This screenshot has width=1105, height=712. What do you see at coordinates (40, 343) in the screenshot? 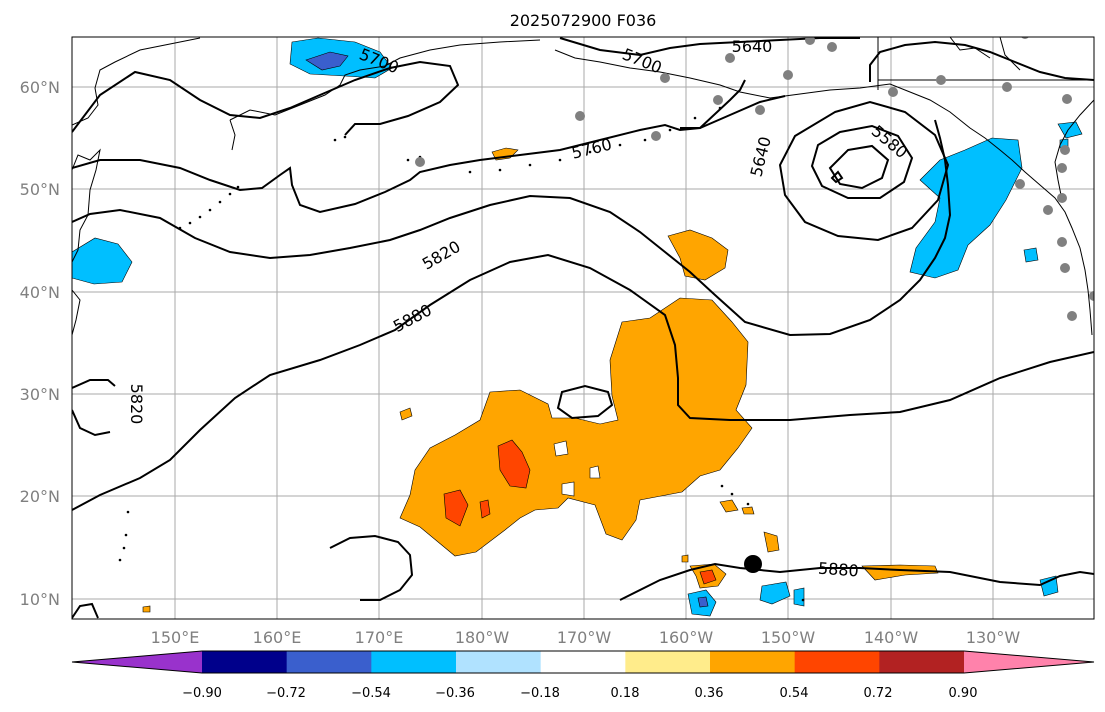
I see `latitude-labels: 60°N 50°N 40°N 30°N 20°N 10°N` at bounding box center [40, 343].